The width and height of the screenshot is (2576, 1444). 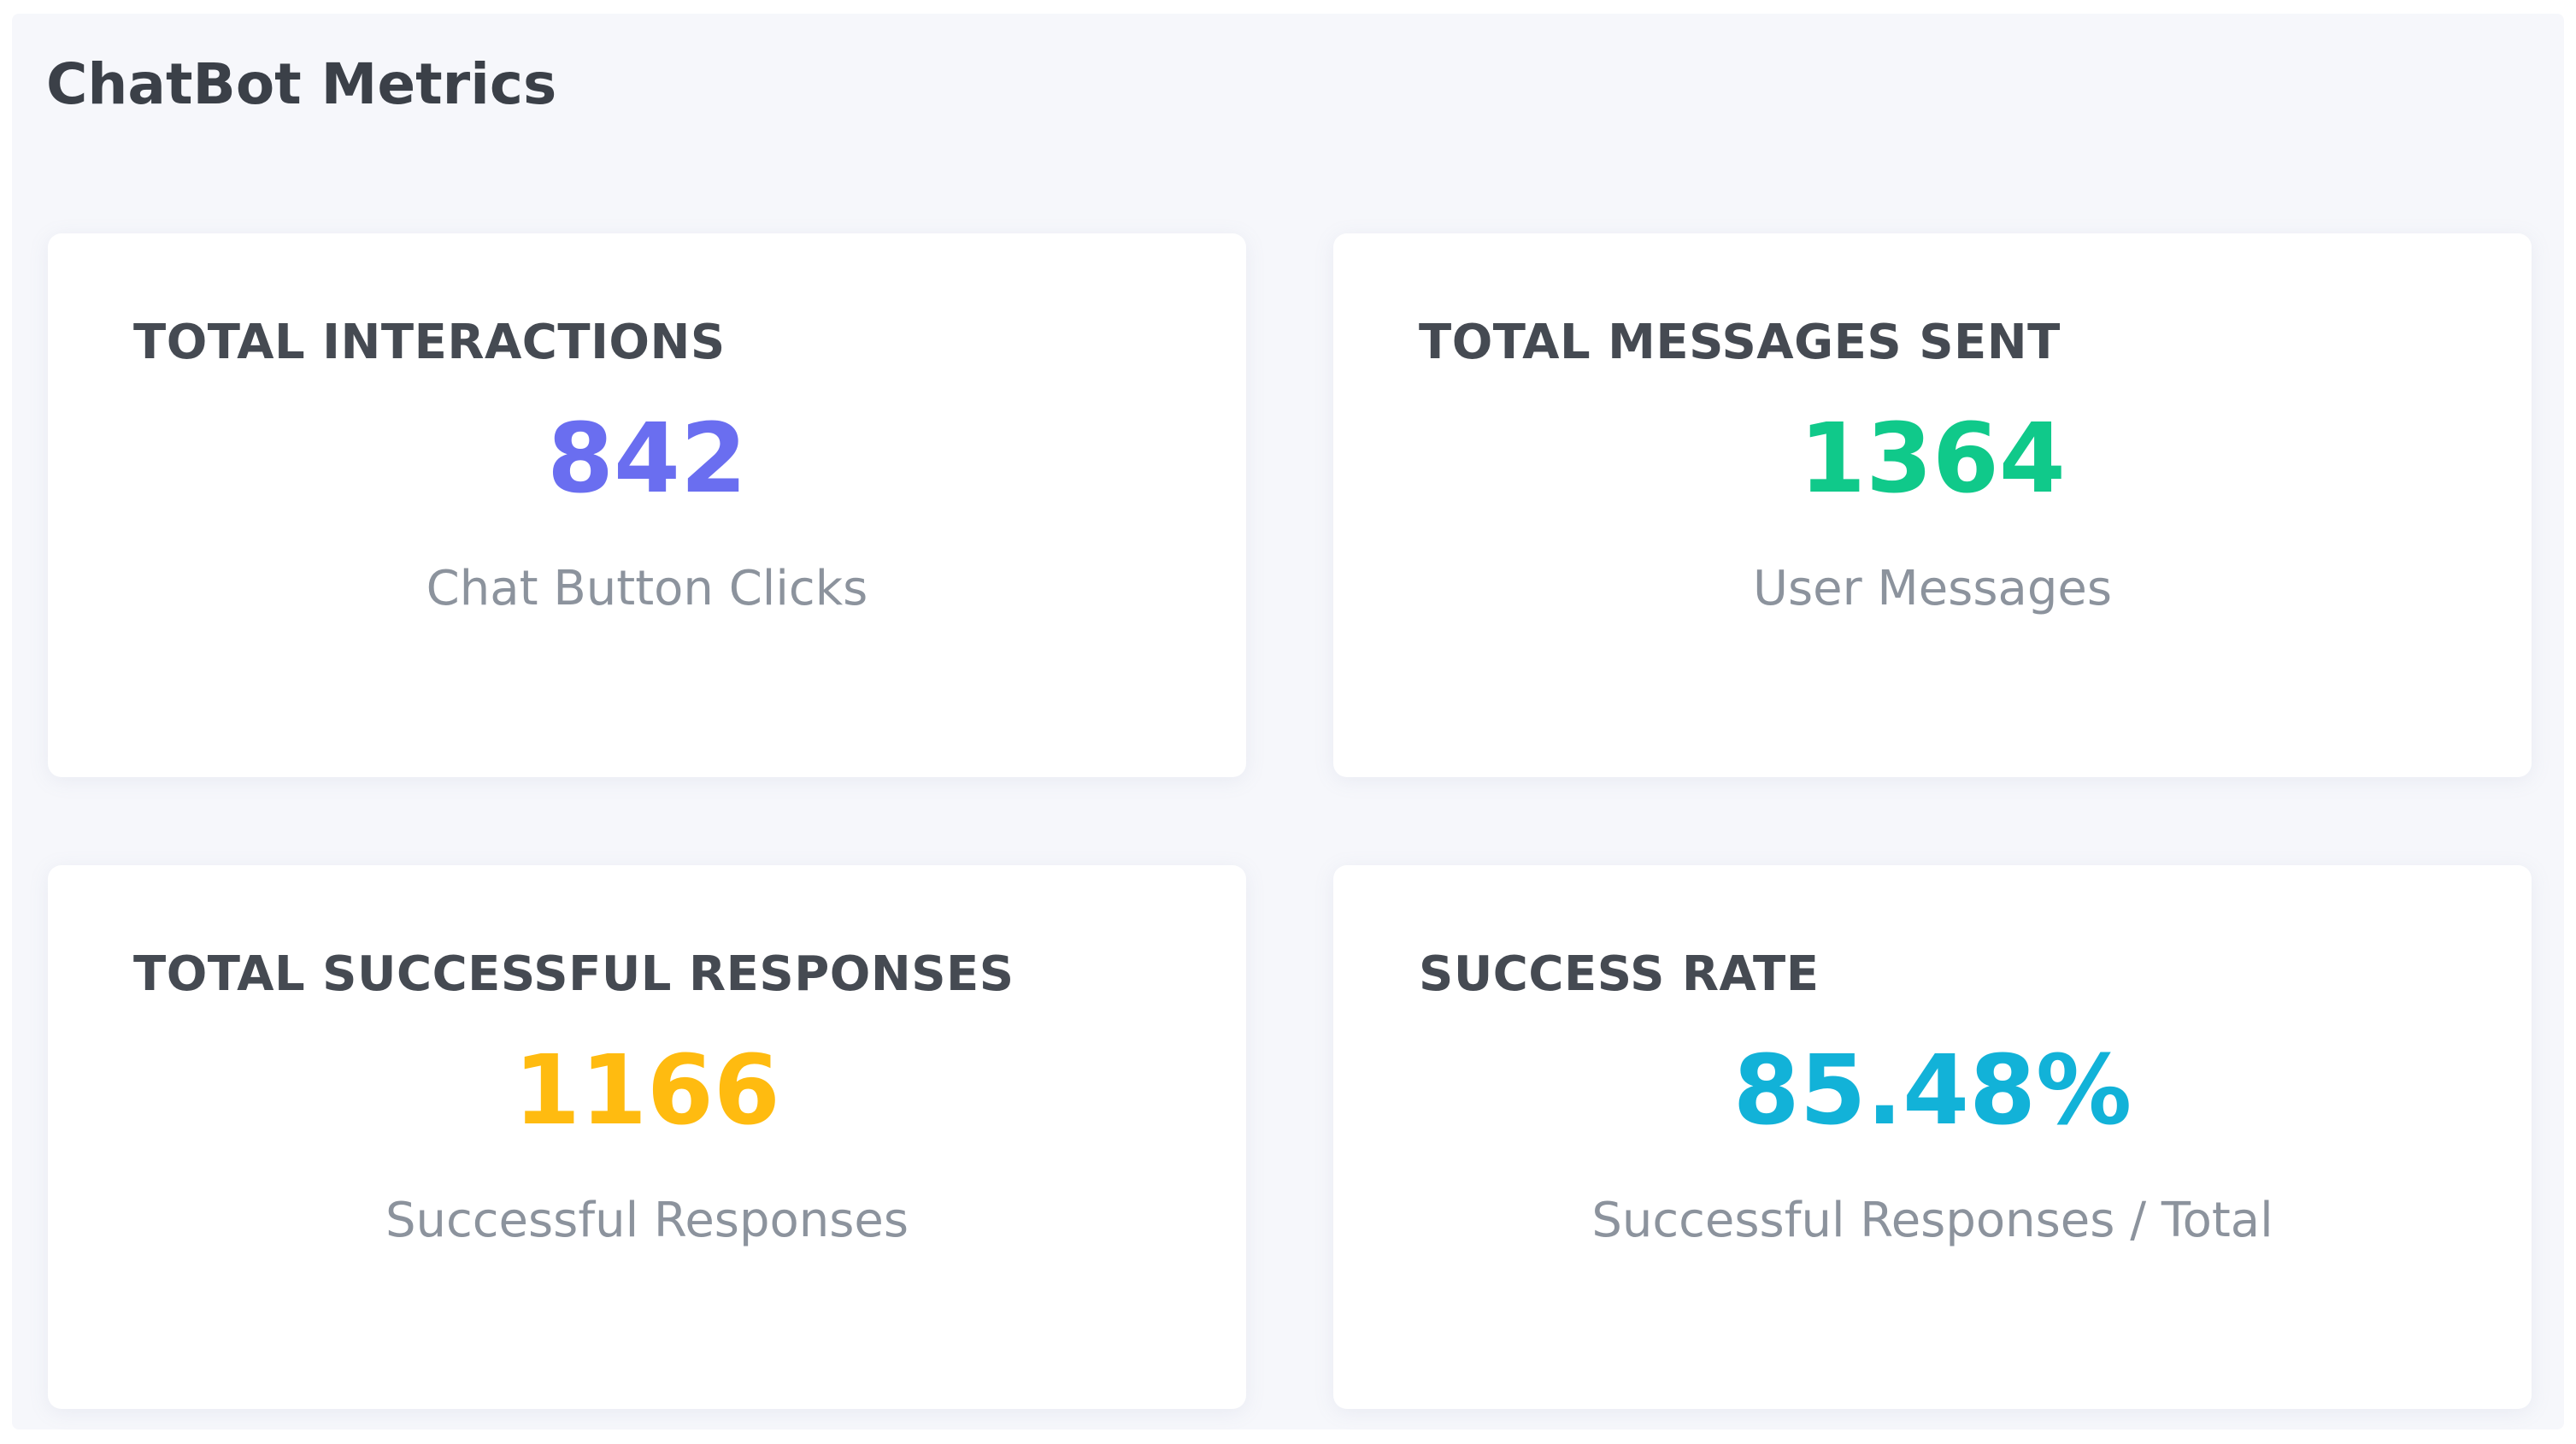 What do you see at coordinates (647, 1090) in the screenshot?
I see `metric-value: 1166` at bounding box center [647, 1090].